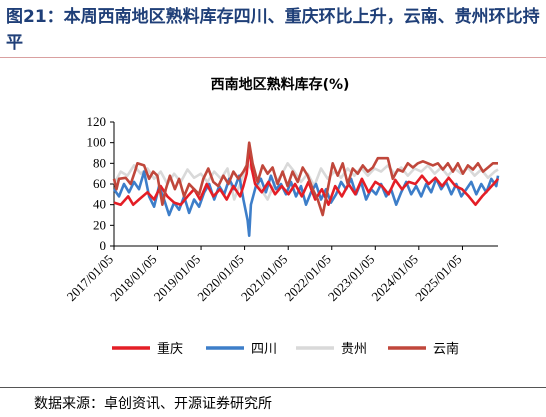  Describe the element at coordinates (99, 162) in the screenshot. I see `y-tick-label: 80` at that location.